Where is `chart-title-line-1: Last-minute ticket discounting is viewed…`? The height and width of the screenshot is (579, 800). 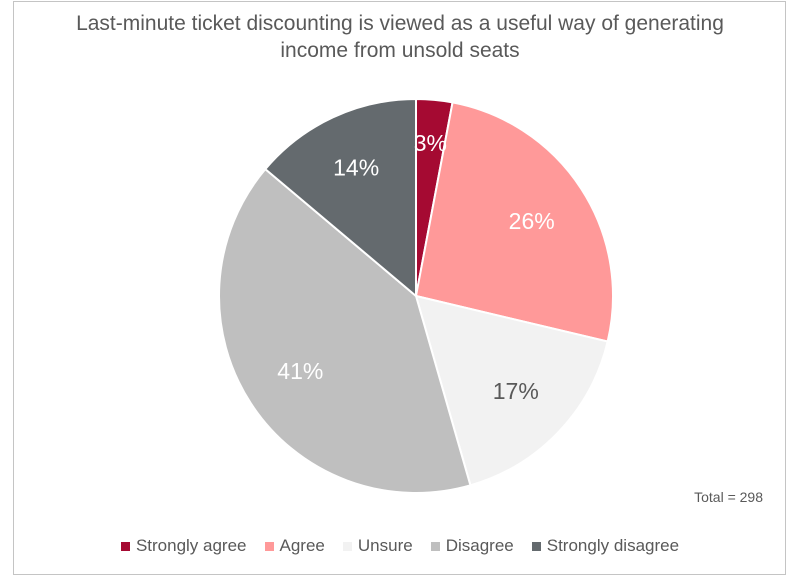 chart-title-line-1: Last-minute ticket discounting is viewed… is located at coordinates (400, 23).